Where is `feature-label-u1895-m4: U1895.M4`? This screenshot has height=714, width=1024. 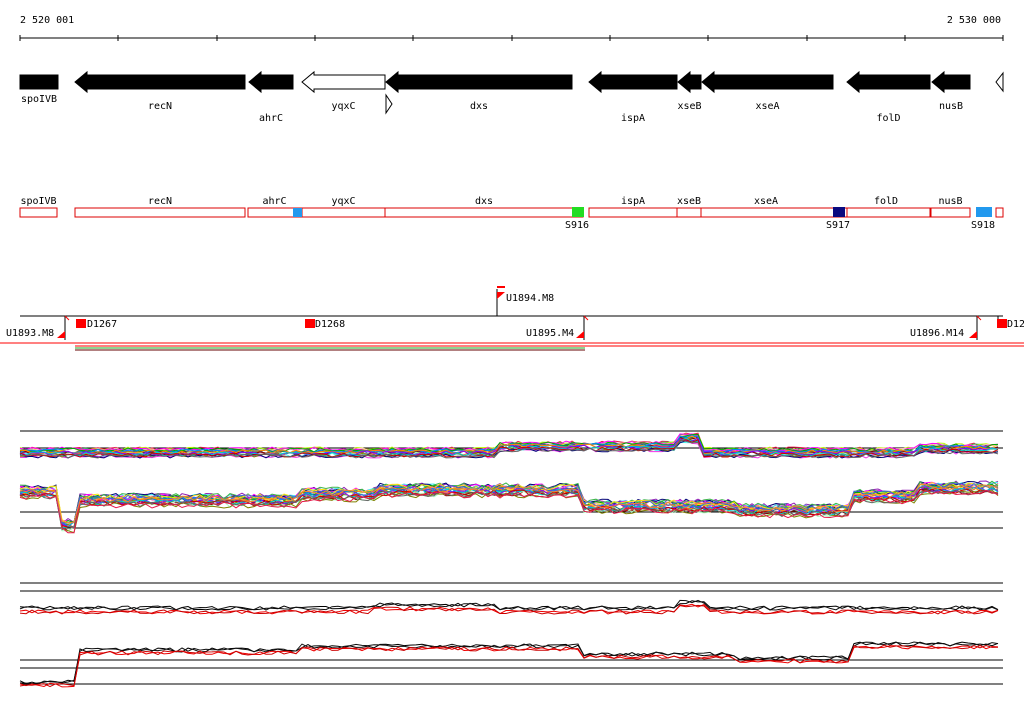
feature-label-u1895-m4: U1895.M4 is located at coordinates (550, 333).